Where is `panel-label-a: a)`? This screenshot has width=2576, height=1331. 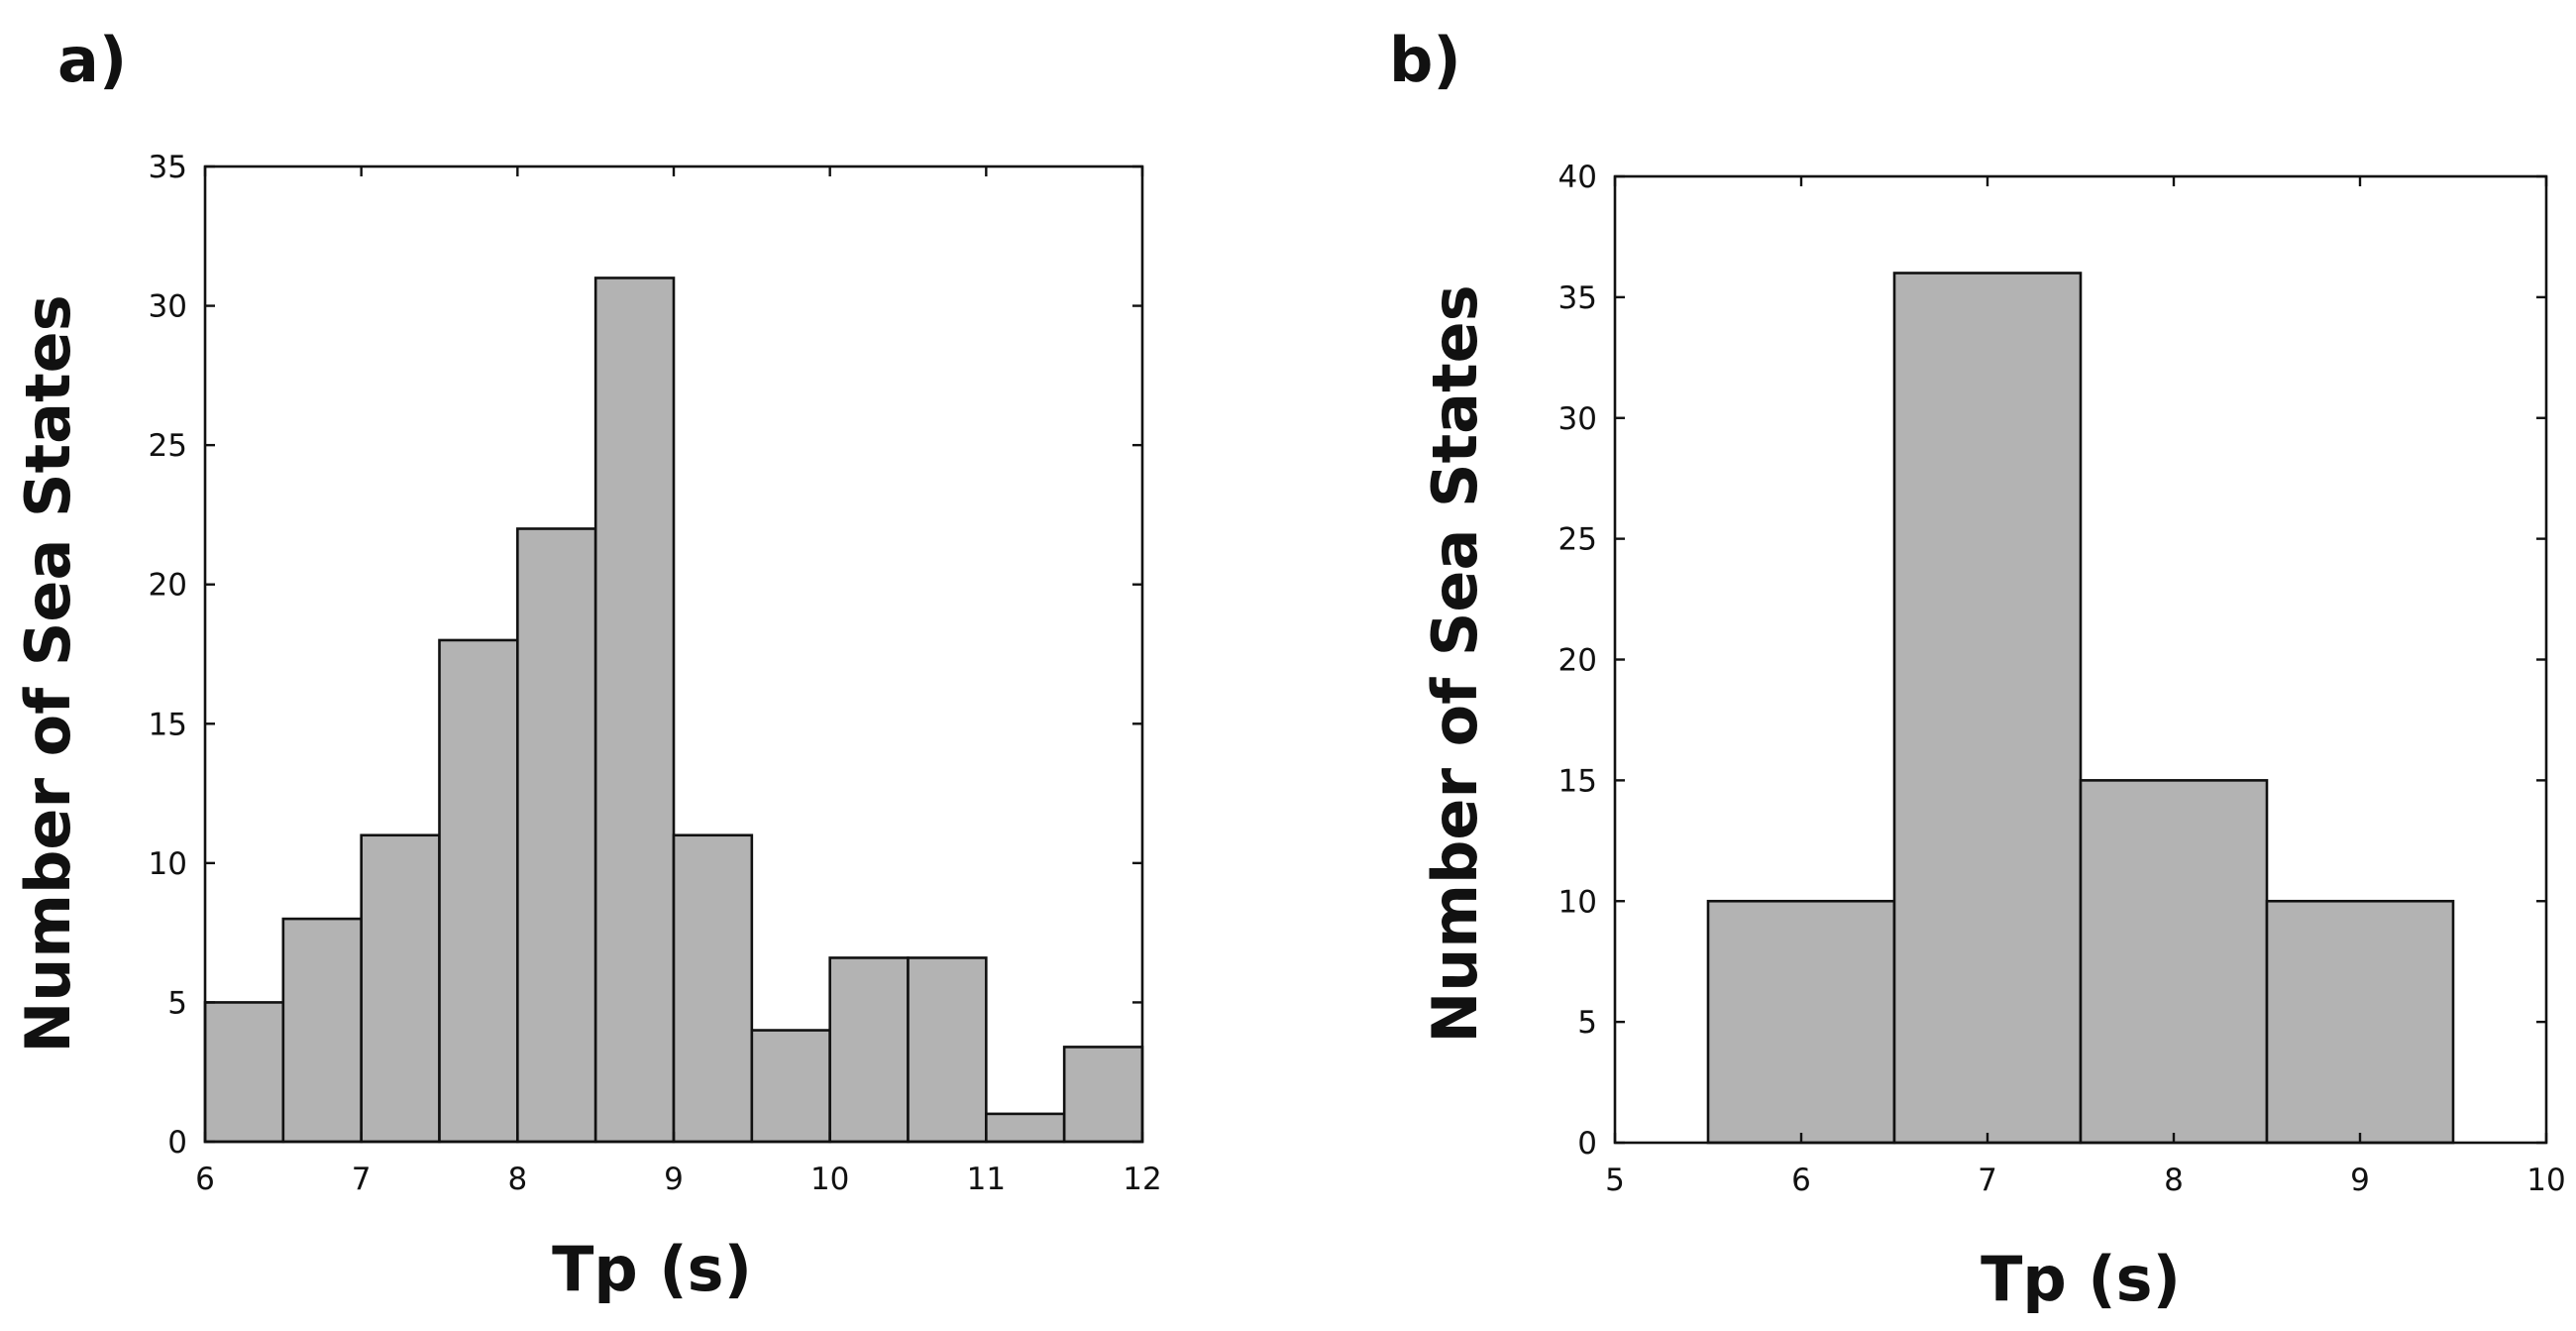 panel-label-a: a) is located at coordinates (92, 60).